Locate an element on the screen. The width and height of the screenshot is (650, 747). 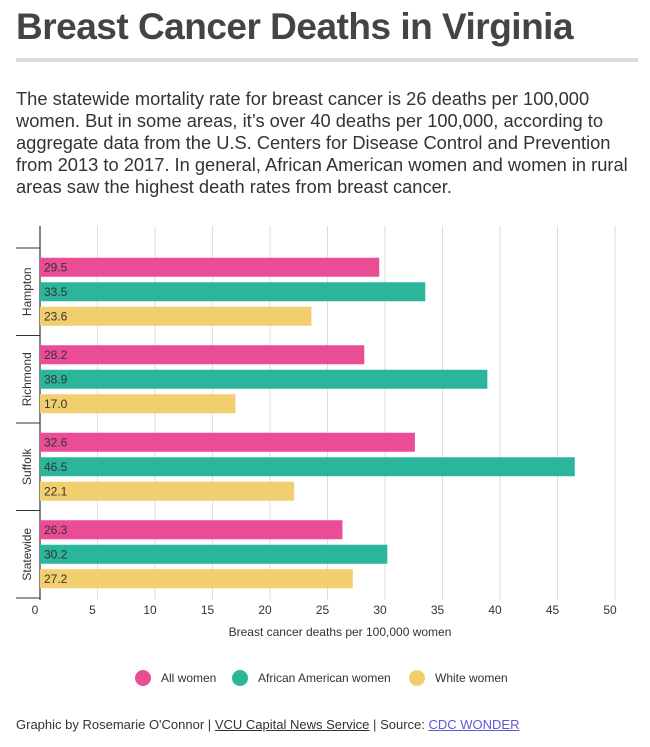
credit: Graphic by Rosemarie O'Connor is located at coordinates (110, 724).